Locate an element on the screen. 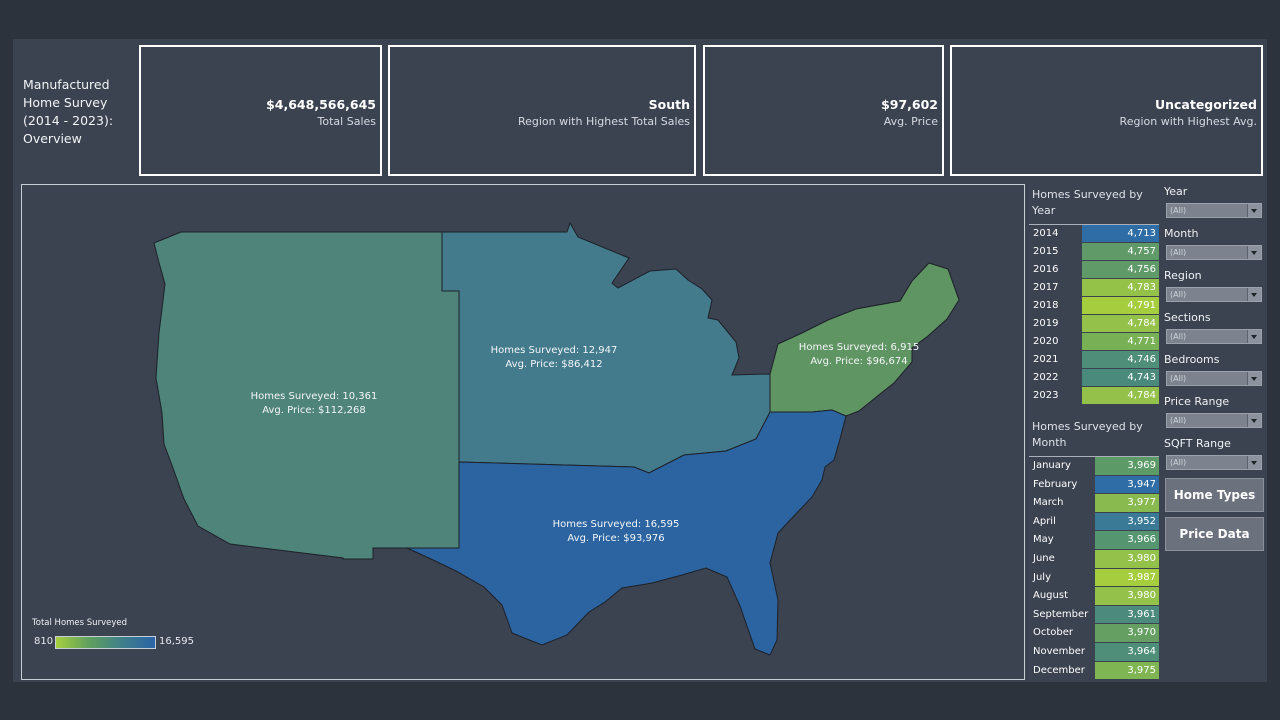 This screenshot has width=1280, height=720. table-row: September 3,961 is located at coordinates (1094, 615).